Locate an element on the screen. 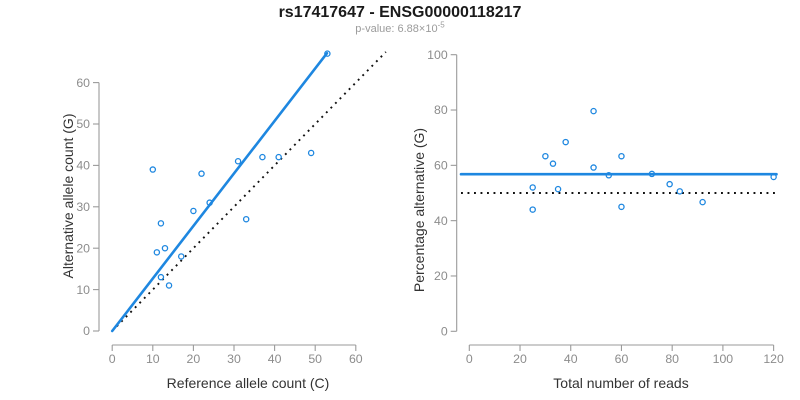 Image resolution: width=800 pixels, height=400 pixels. y-axis-title: Percentage alternative (G) is located at coordinates (419, 210).